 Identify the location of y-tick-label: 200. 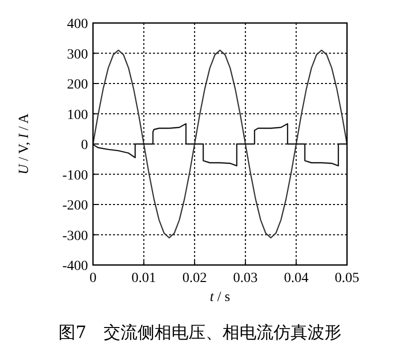
(77, 85).